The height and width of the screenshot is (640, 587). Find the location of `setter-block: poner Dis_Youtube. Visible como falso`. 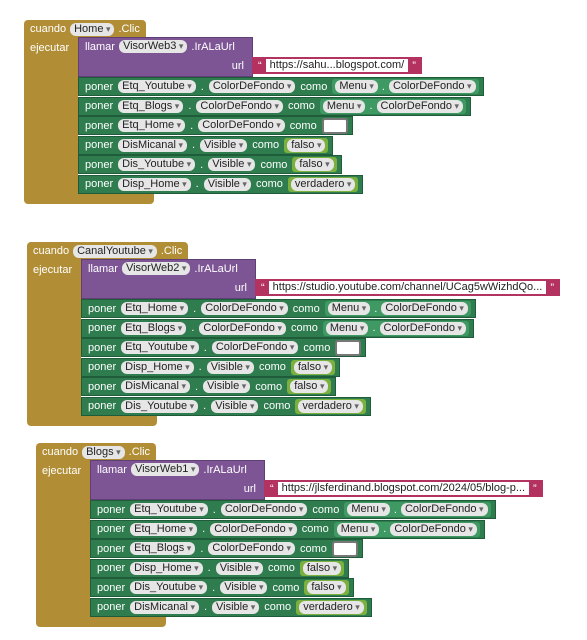

setter-block: poner Dis_Youtube. Visible como falso is located at coordinates (222, 587).